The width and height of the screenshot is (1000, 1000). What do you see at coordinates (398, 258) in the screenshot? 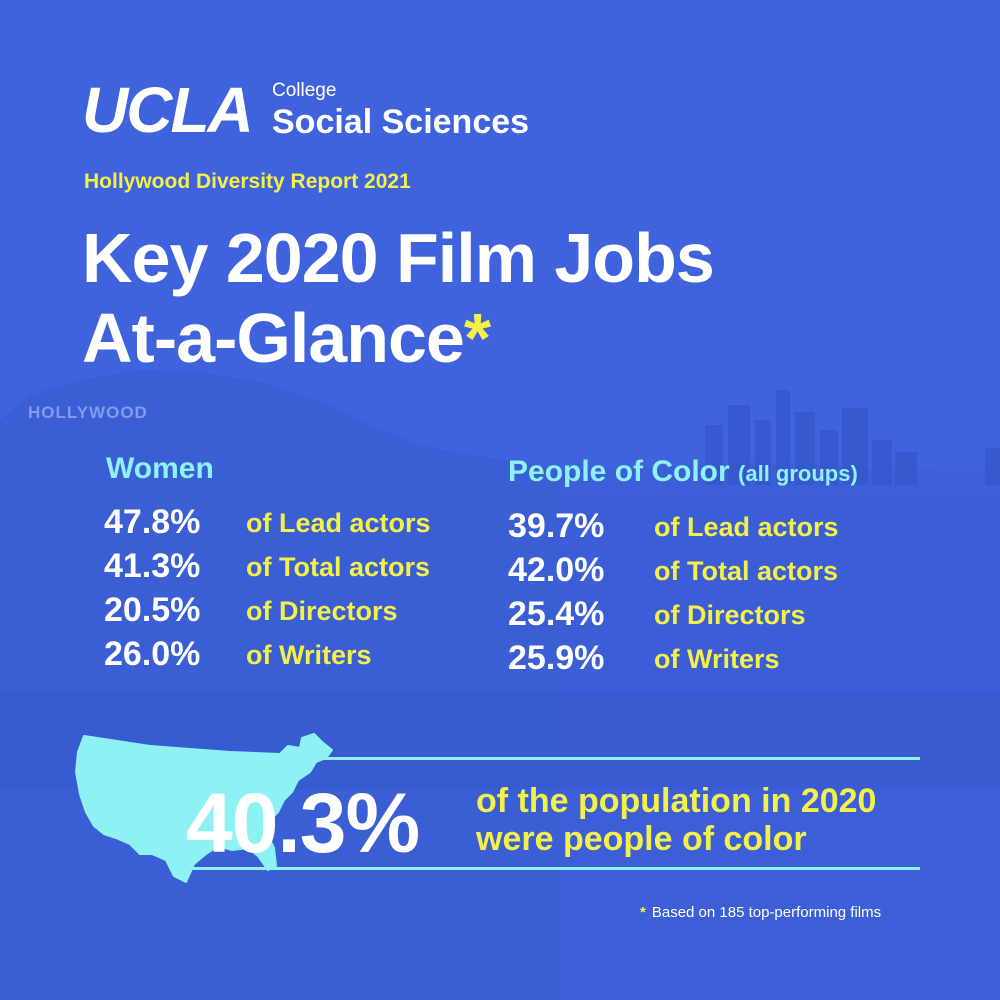
I see `title-line-1: Key 2020 Film Jobs` at bounding box center [398, 258].